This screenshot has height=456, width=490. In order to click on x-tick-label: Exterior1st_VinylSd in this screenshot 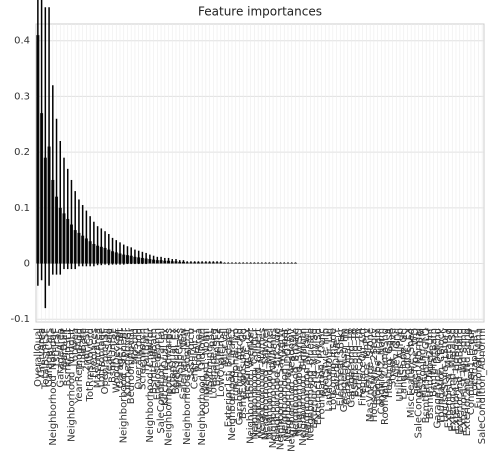, I will do `click(318, 376)`.